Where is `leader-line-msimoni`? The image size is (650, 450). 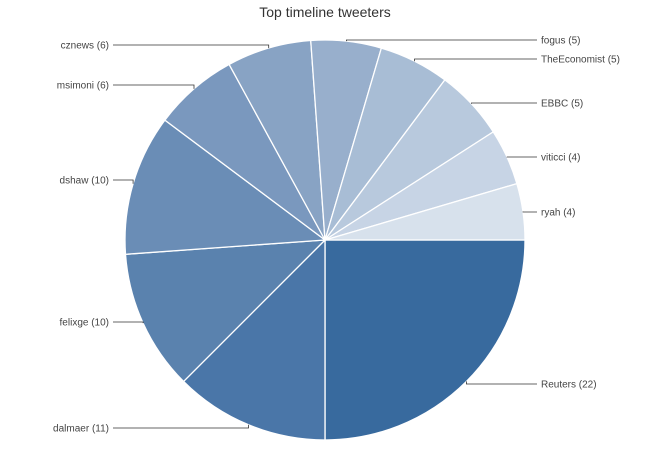
leader-line-msimoni is located at coordinates (154, 86).